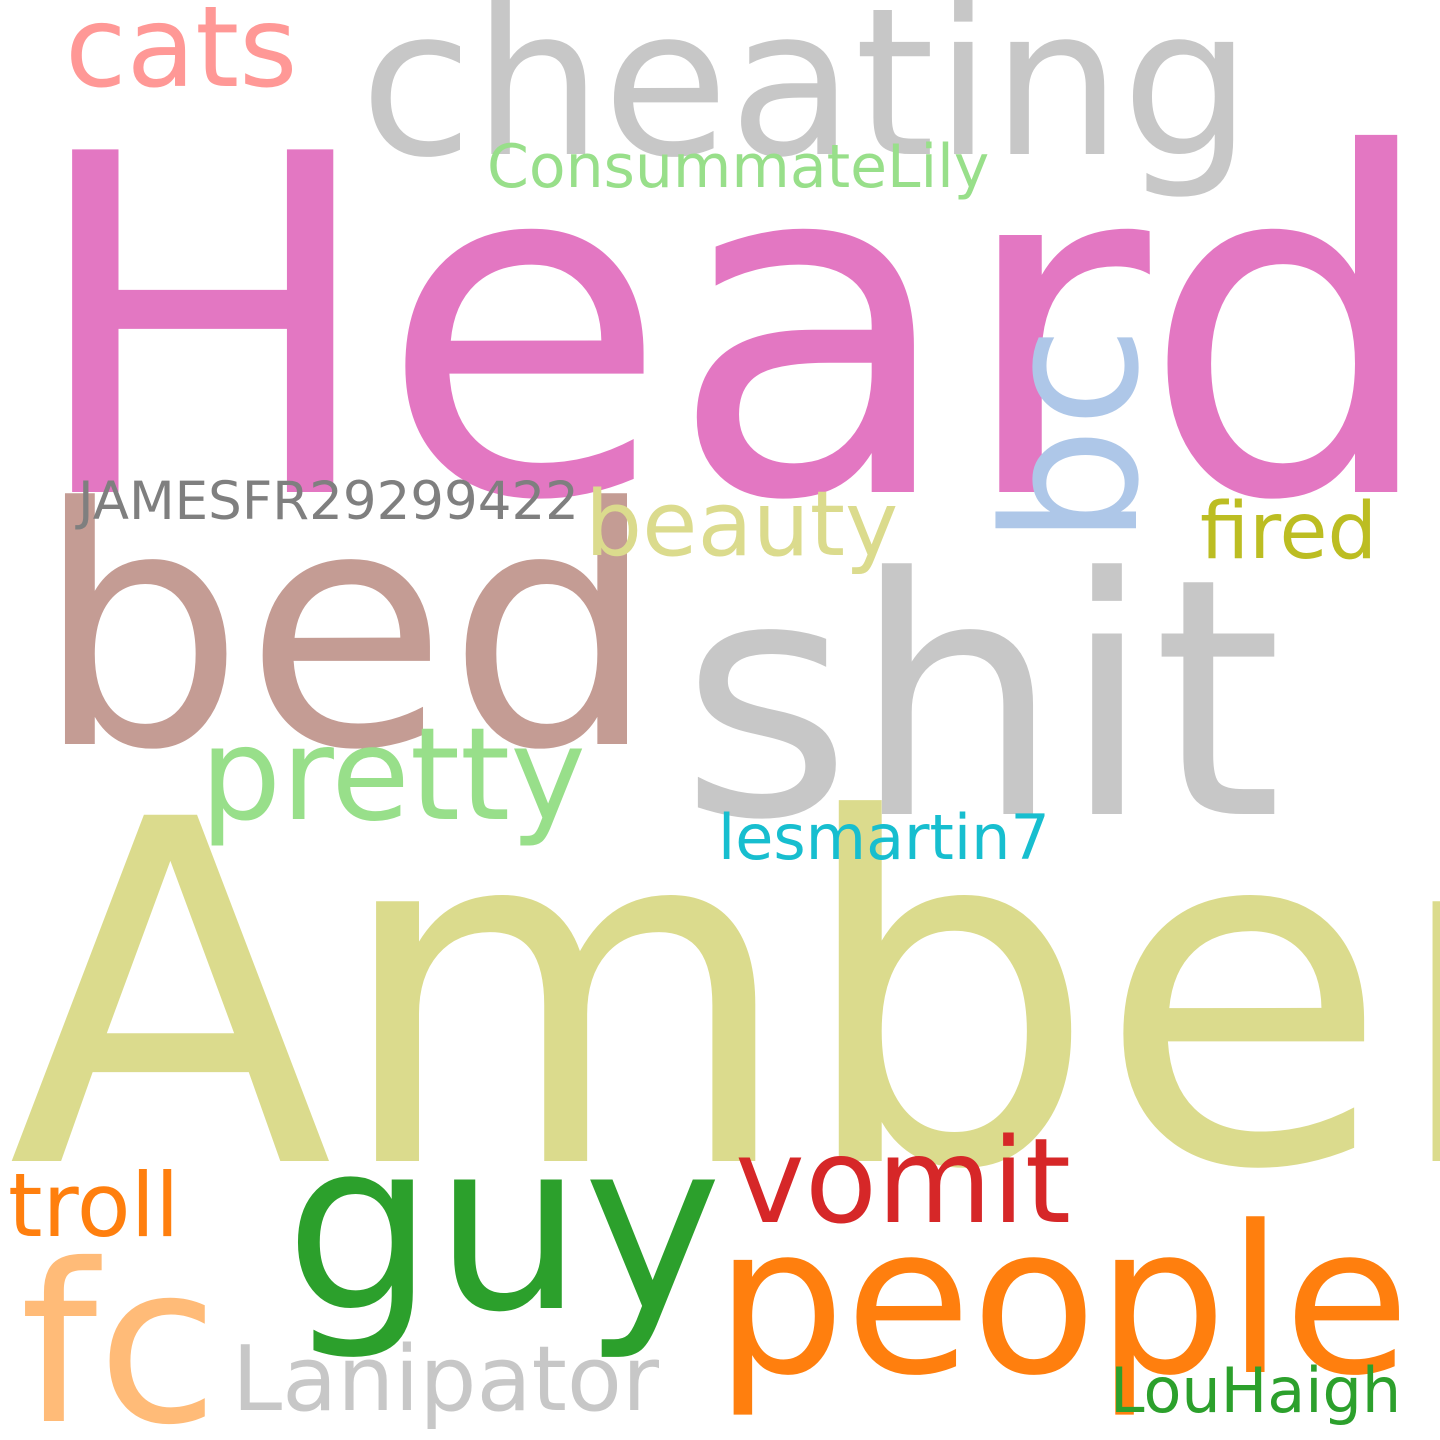 The image size is (1440, 1440). Describe the element at coordinates (806, 101) in the screenshot. I see `word-cheating: cheating` at that location.